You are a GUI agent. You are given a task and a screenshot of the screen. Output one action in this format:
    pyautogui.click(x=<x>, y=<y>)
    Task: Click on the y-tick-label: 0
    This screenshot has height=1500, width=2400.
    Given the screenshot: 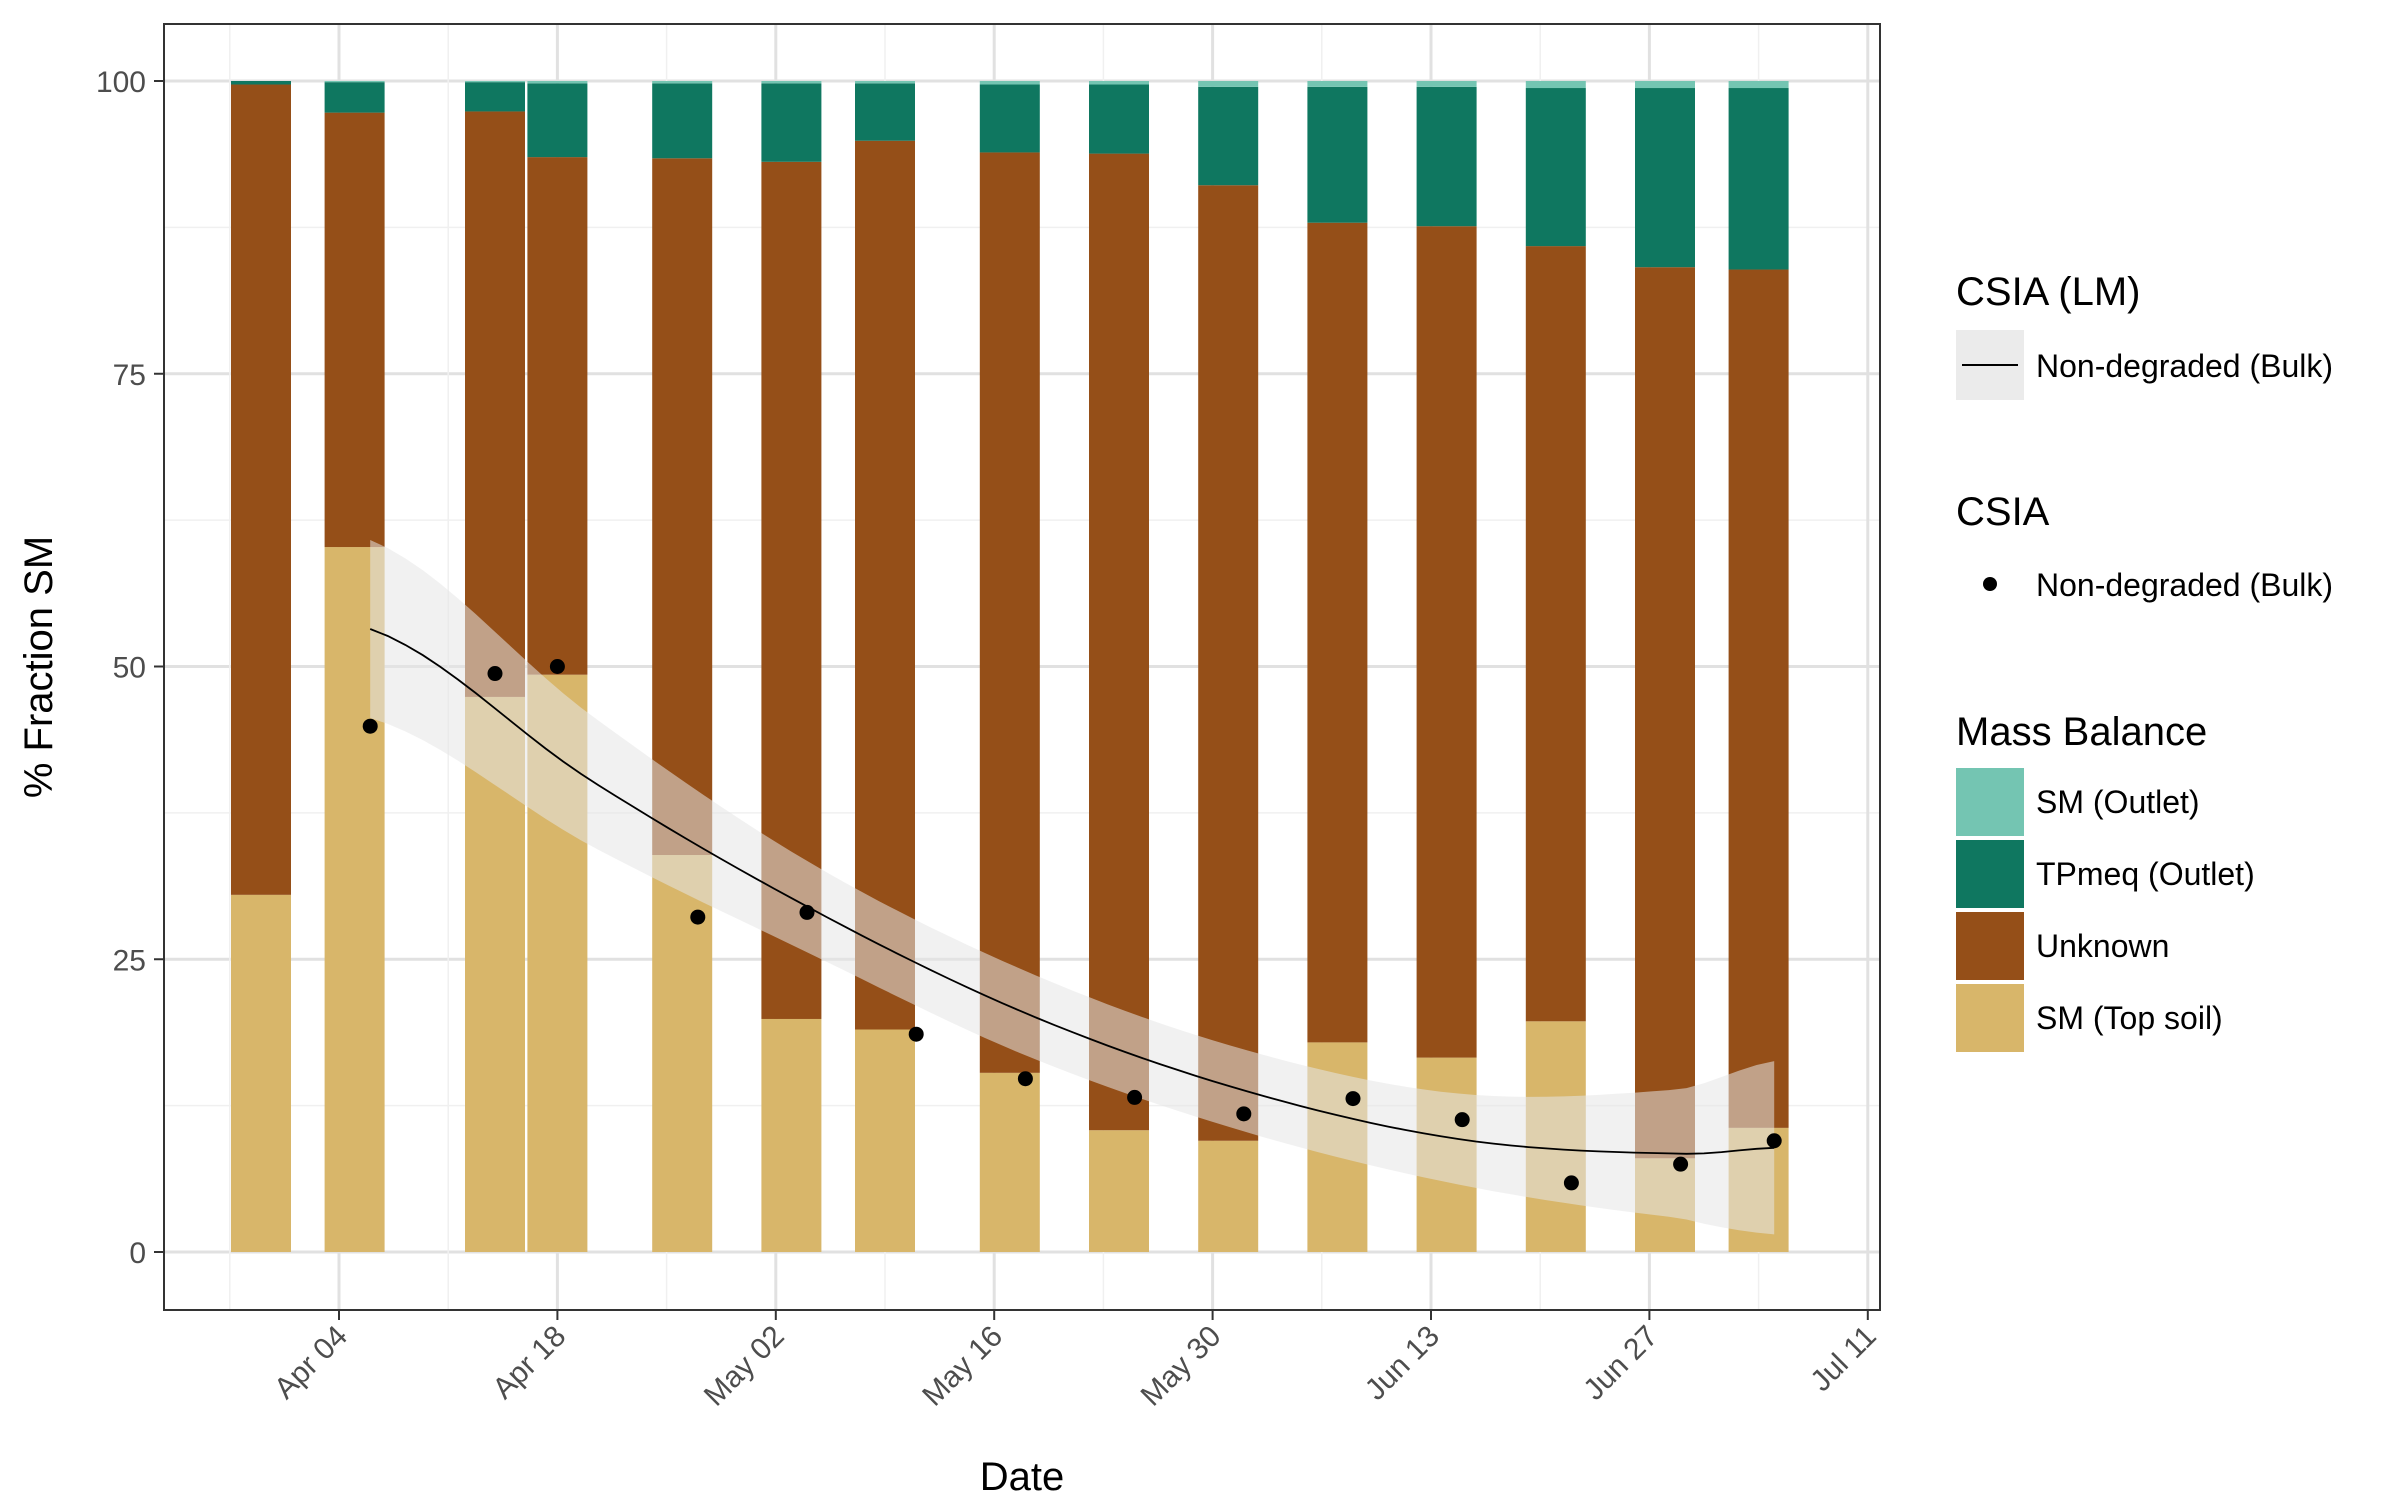 What is the action you would take?
    pyautogui.click(x=137, y=1253)
    